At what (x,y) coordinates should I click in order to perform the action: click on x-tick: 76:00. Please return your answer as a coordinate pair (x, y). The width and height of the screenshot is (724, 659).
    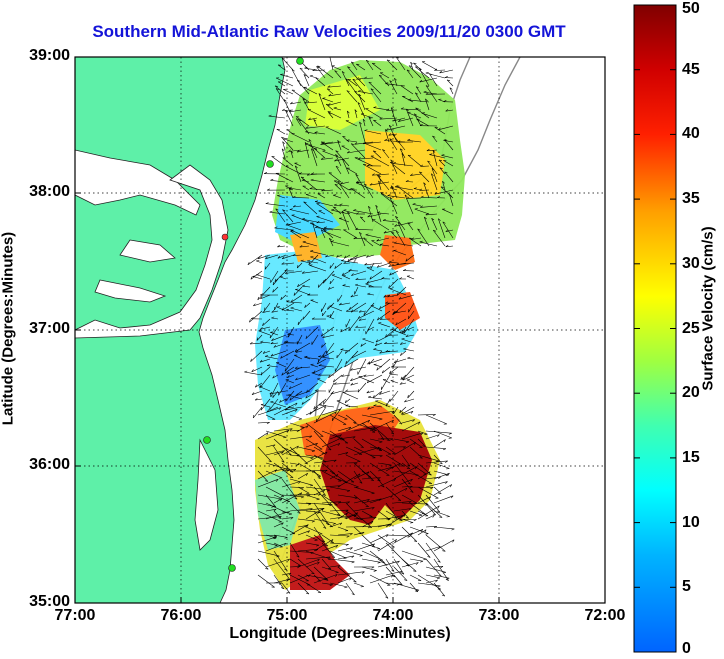
    Looking at the image, I should click on (181, 615).